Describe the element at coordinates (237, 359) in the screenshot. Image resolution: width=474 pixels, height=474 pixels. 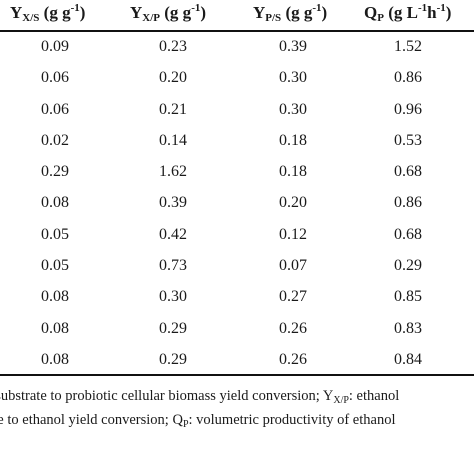
I see `table-row: 0.08 0.29 0.26 0.84` at that location.